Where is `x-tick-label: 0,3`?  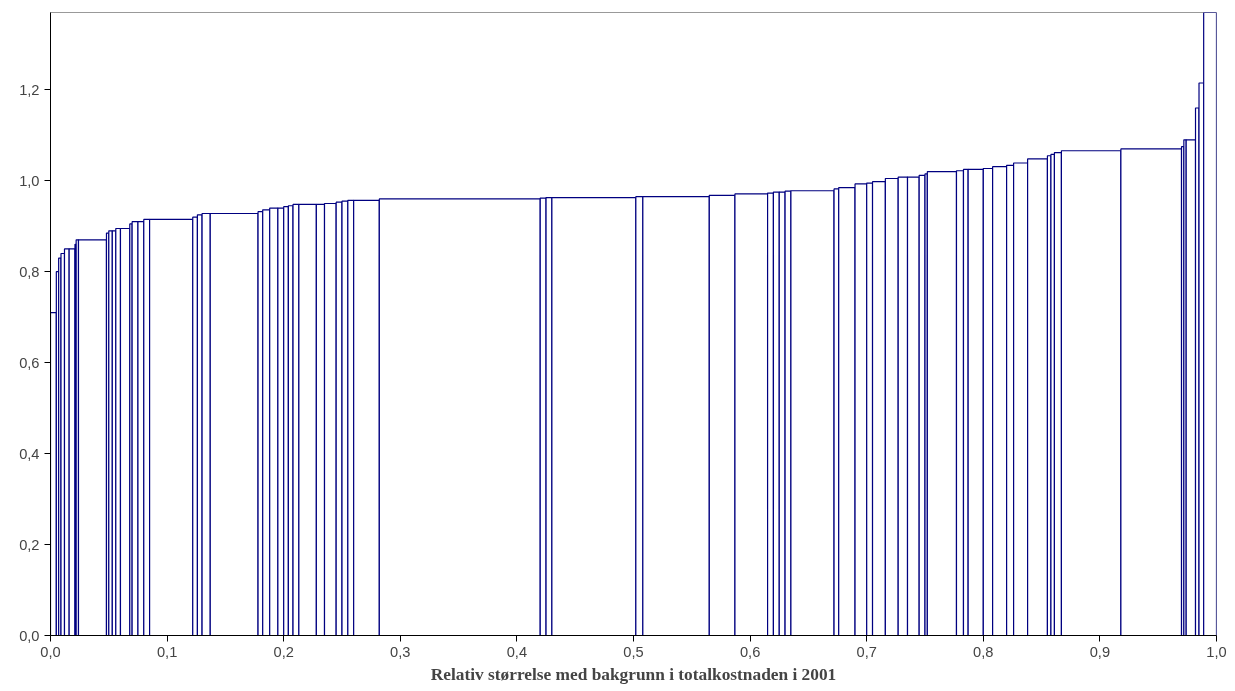 x-tick-label: 0,3 is located at coordinates (400, 651).